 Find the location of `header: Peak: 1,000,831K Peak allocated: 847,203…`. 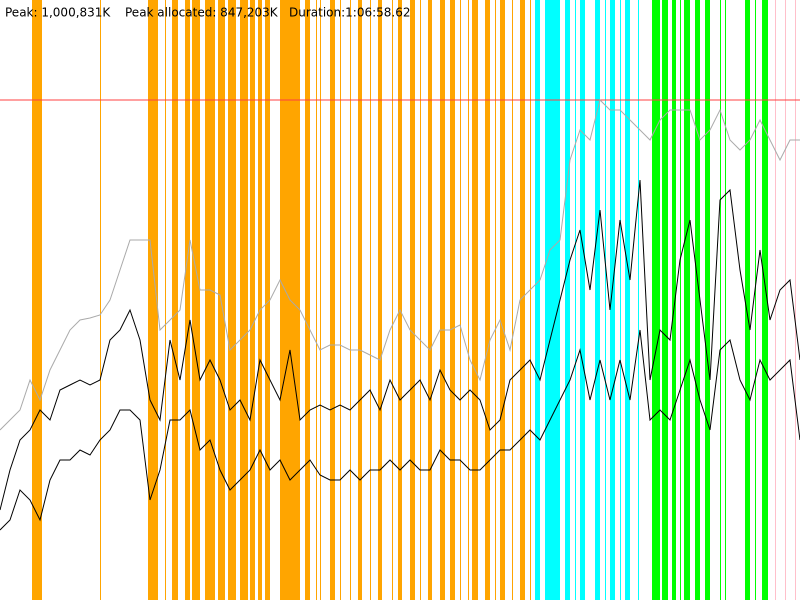

header: Peak: 1,000,831K Peak allocated: 847,203… is located at coordinates (208, 13).